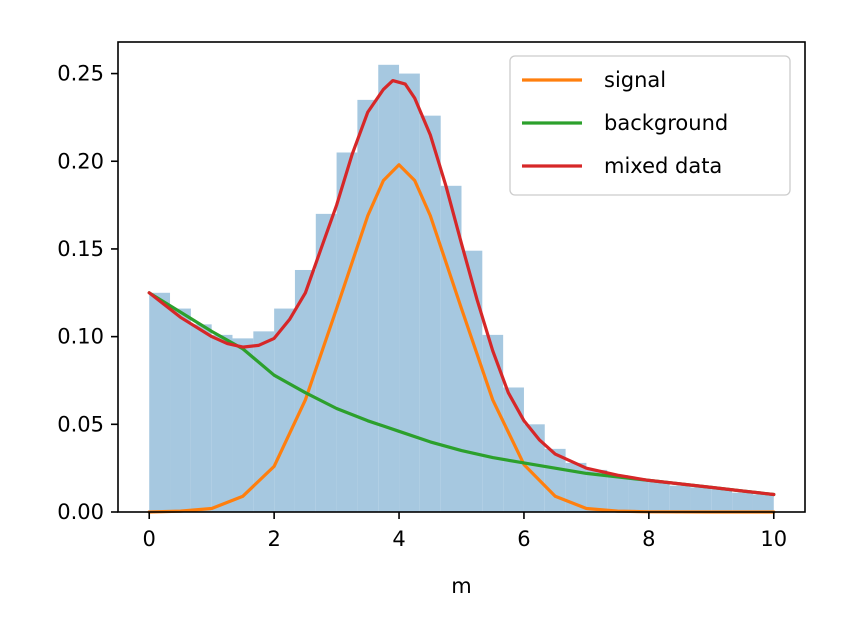  What do you see at coordinates (80, 512) in the screenshot?
I see `y-tick-label: 0.00` at bounding box center [80, 512].